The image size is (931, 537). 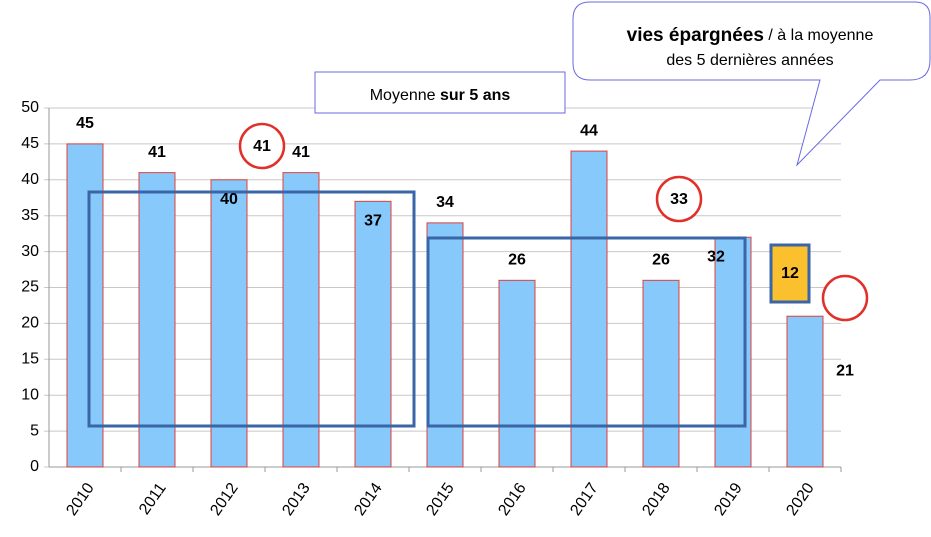 I want to click on average-range-box, so click(x=586, y=332).